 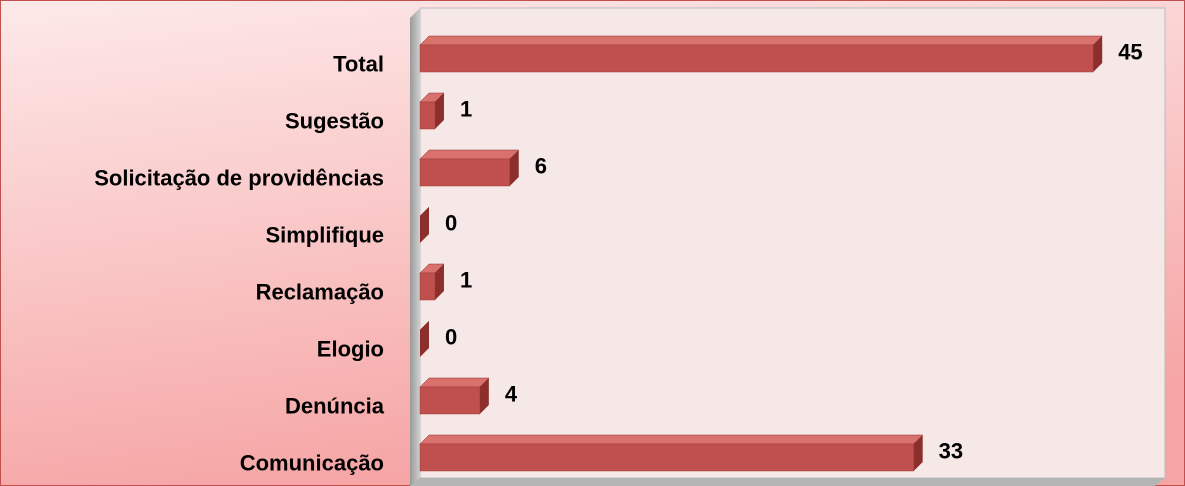 I want to click on floor, so click(x=787, y=482).